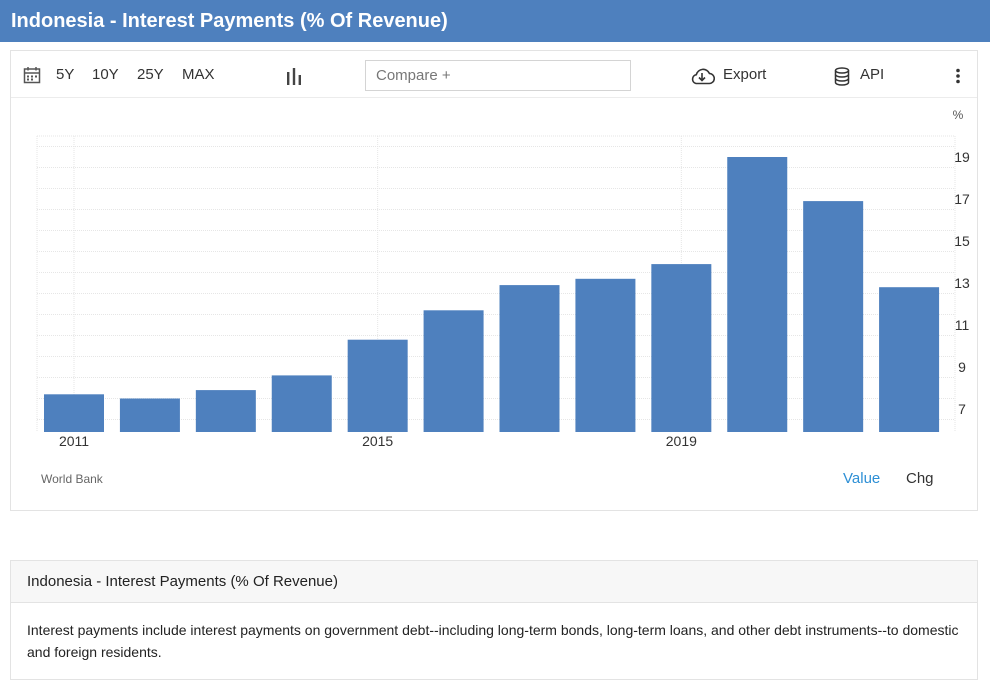  What do you see at coordinates (962, 241) in the screenshot?
I see `y-tick-label: 15` at bounding box center [962, 241].